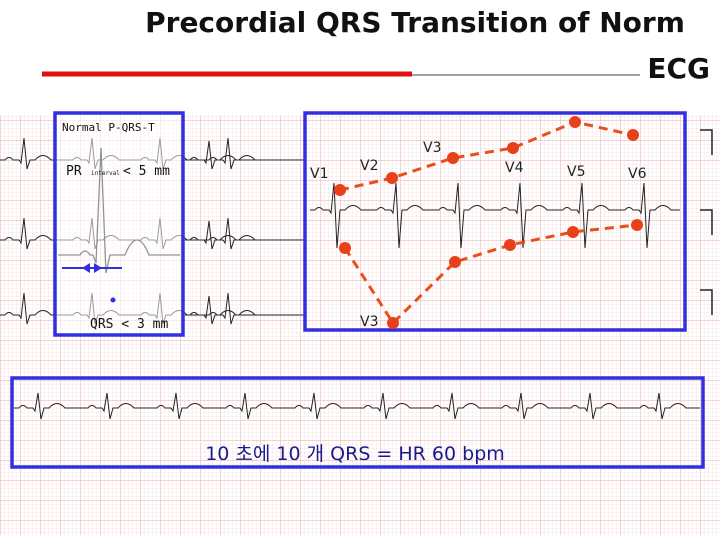 This screenshot has width=720, height=540. I want to click on title-line2: ECG, so click(678, 68).